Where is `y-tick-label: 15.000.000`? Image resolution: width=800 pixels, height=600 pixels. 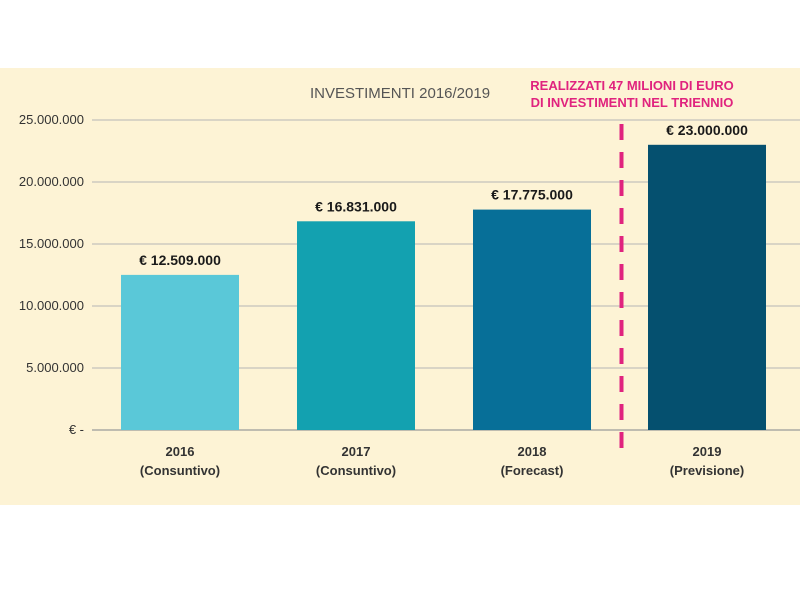
y-tick-label: 15.000.000 is located at coordinates (51, 243).